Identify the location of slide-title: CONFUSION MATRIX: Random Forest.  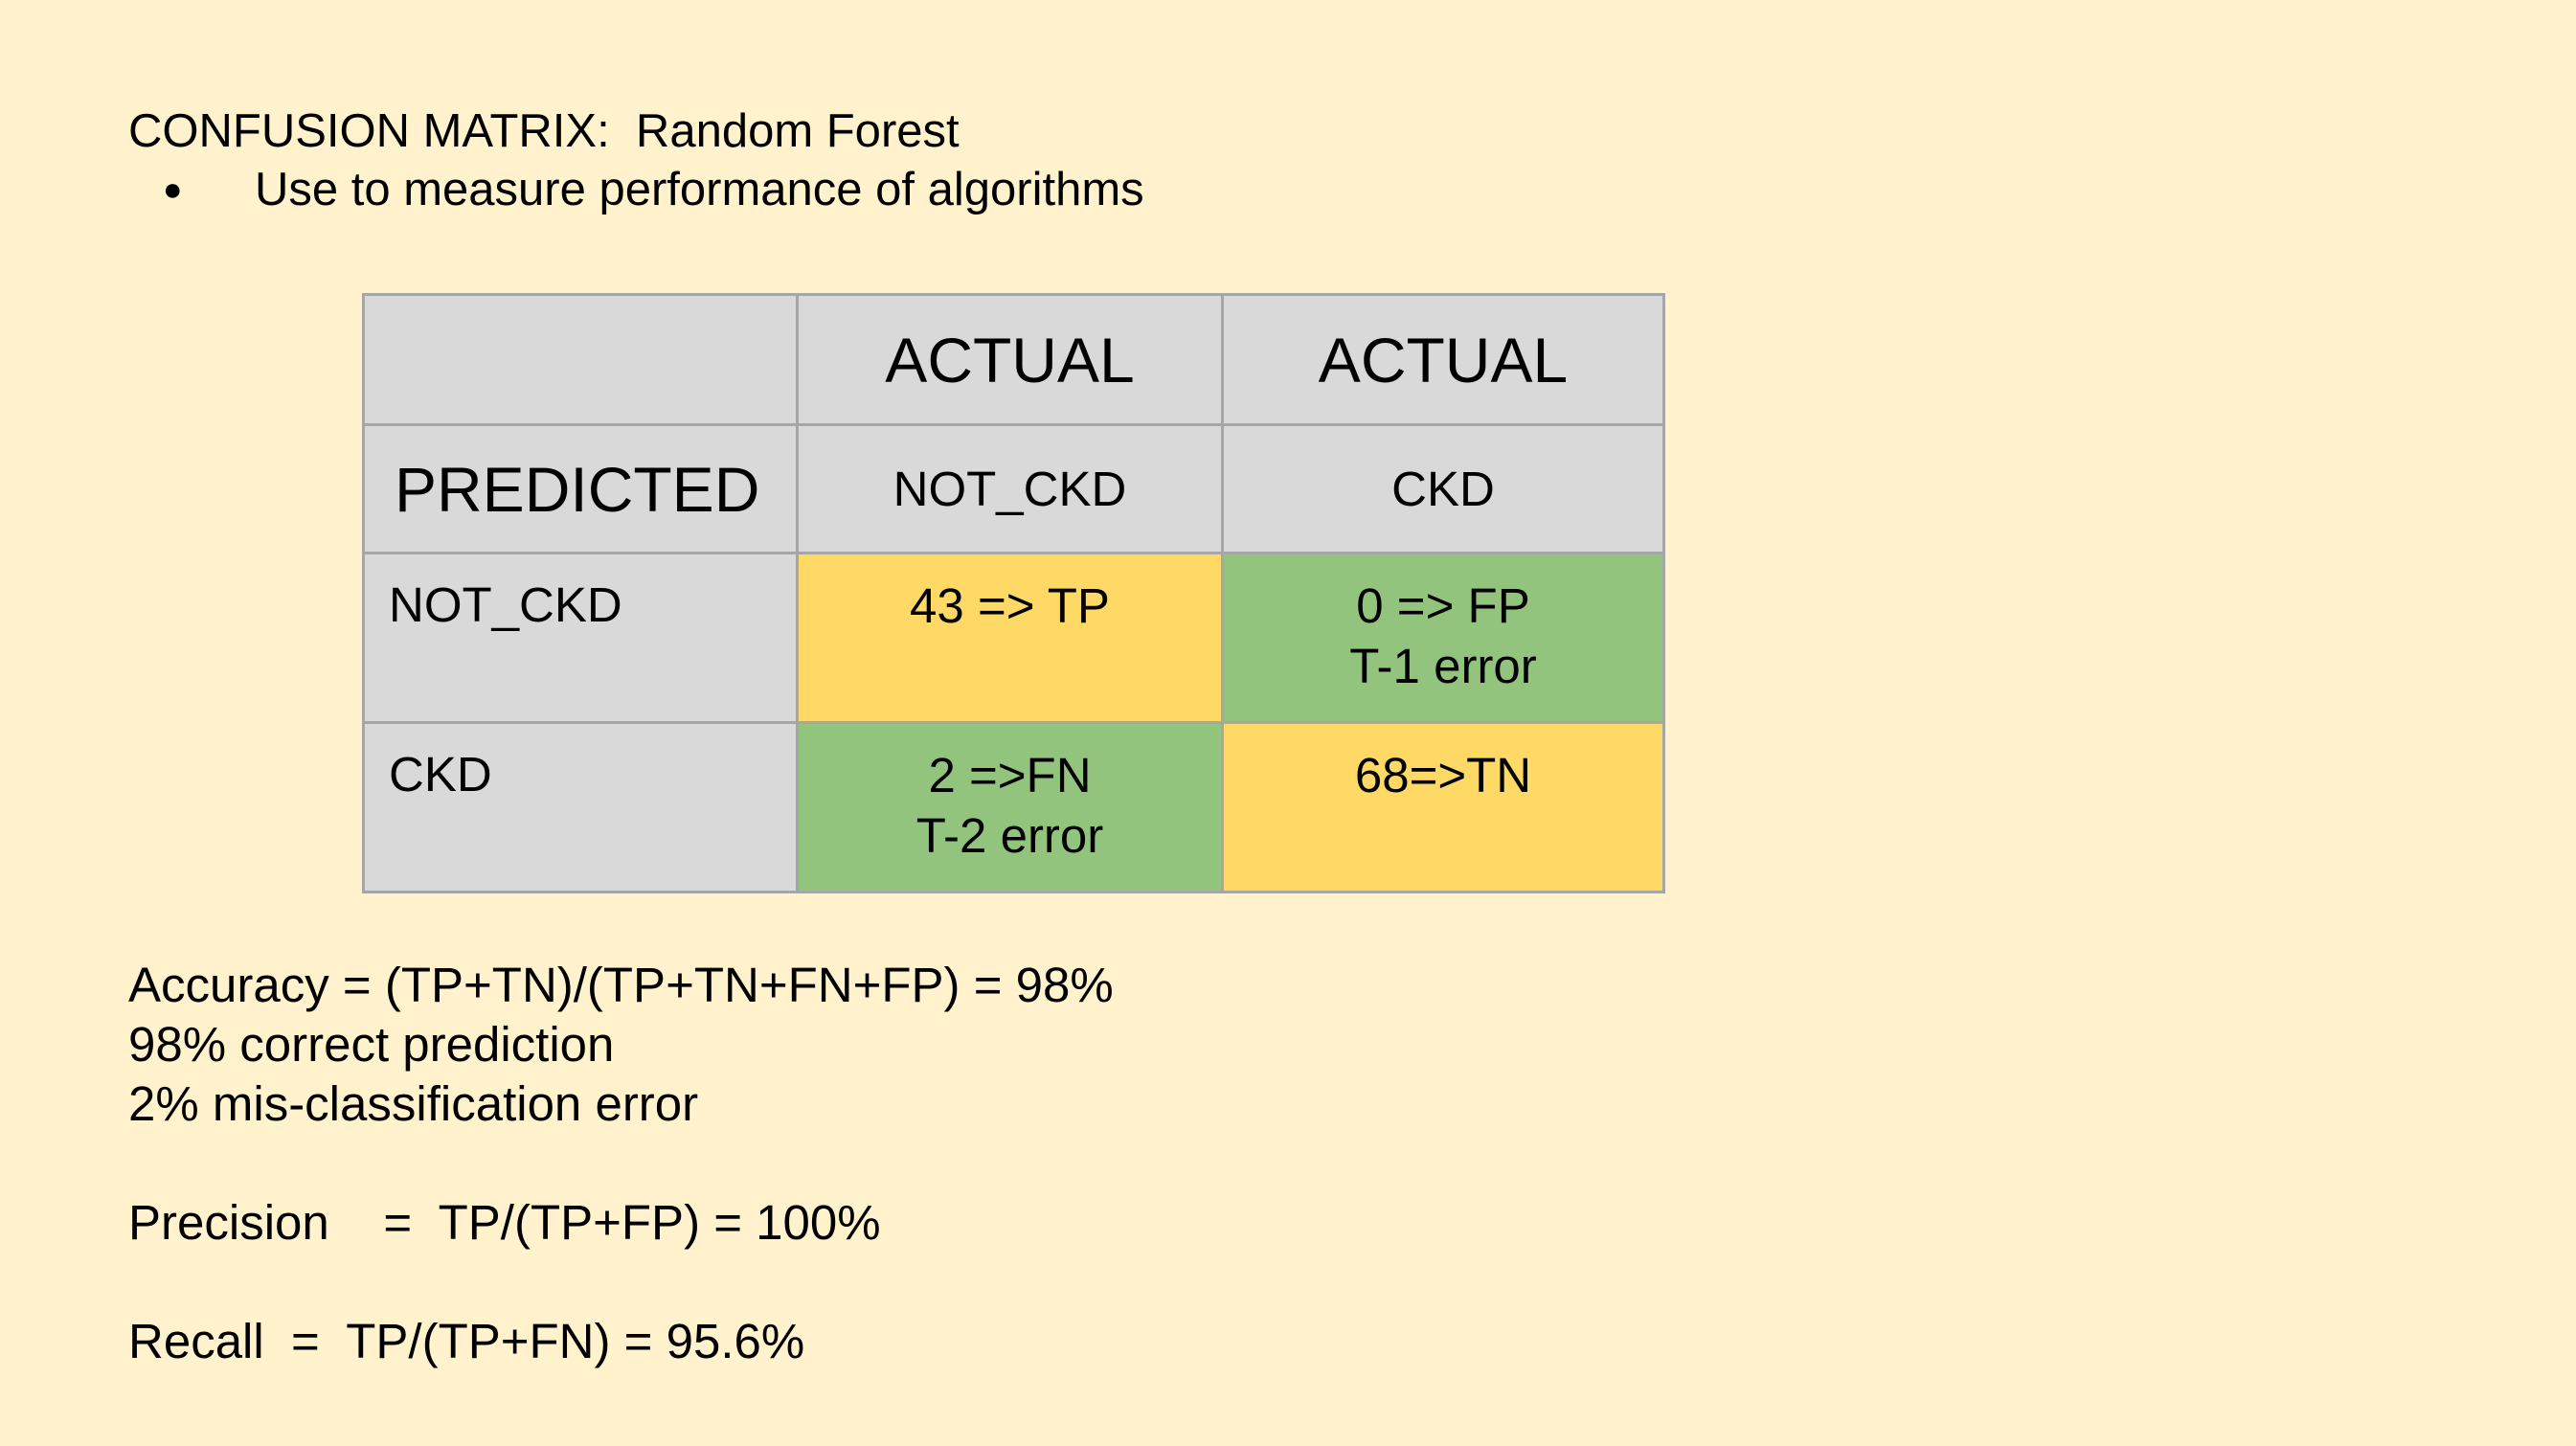
(544, 131).